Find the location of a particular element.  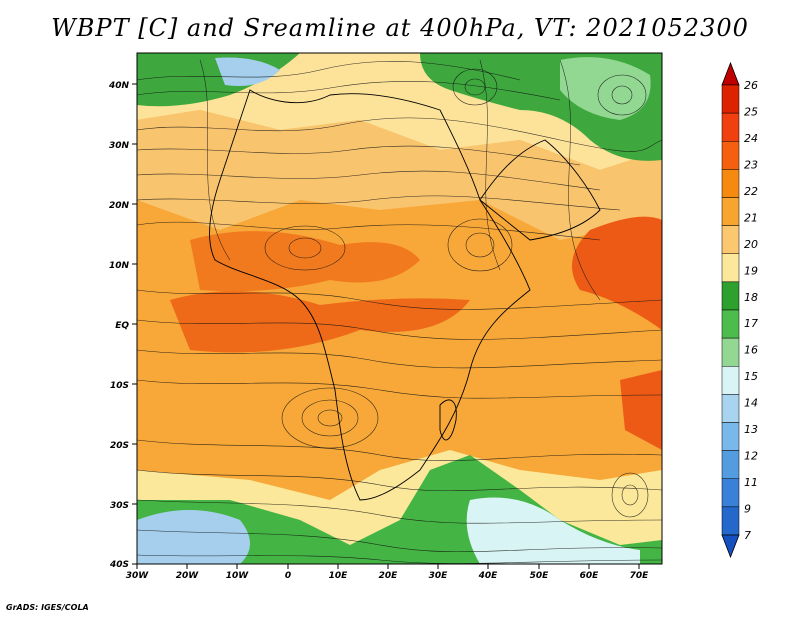

colorbar-label: 12 is located at coordinates (751, 456).